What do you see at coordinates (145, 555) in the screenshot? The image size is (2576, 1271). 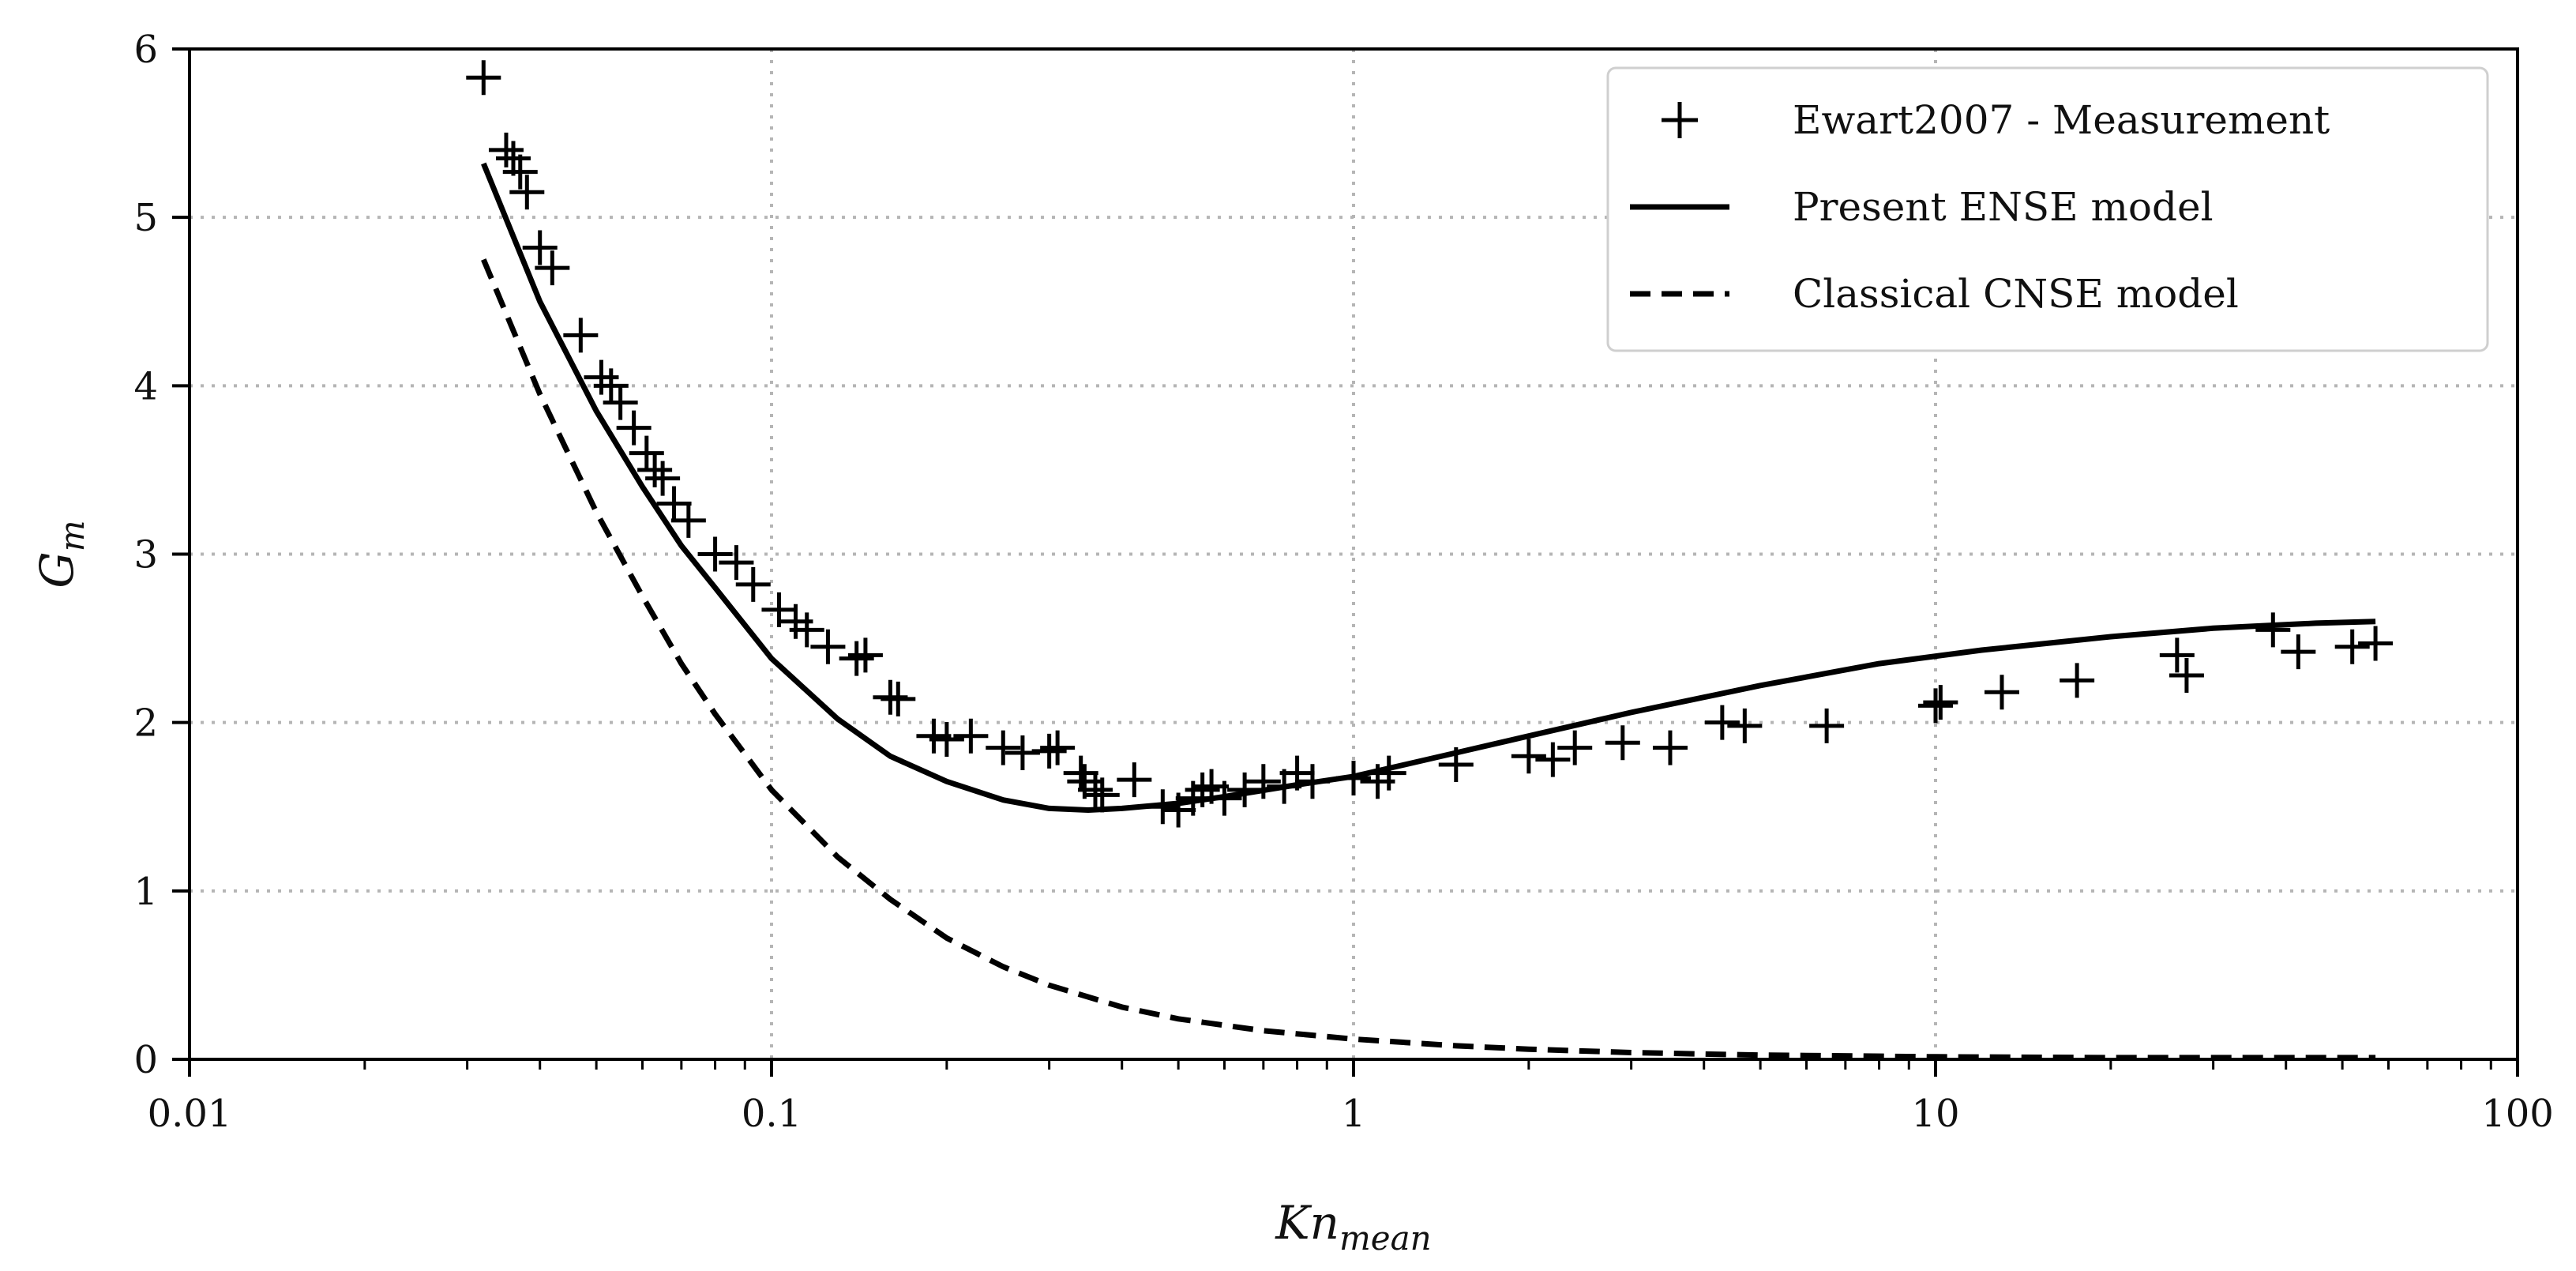 I see `y-tick-label: 3` at bounding box center [145, 555].